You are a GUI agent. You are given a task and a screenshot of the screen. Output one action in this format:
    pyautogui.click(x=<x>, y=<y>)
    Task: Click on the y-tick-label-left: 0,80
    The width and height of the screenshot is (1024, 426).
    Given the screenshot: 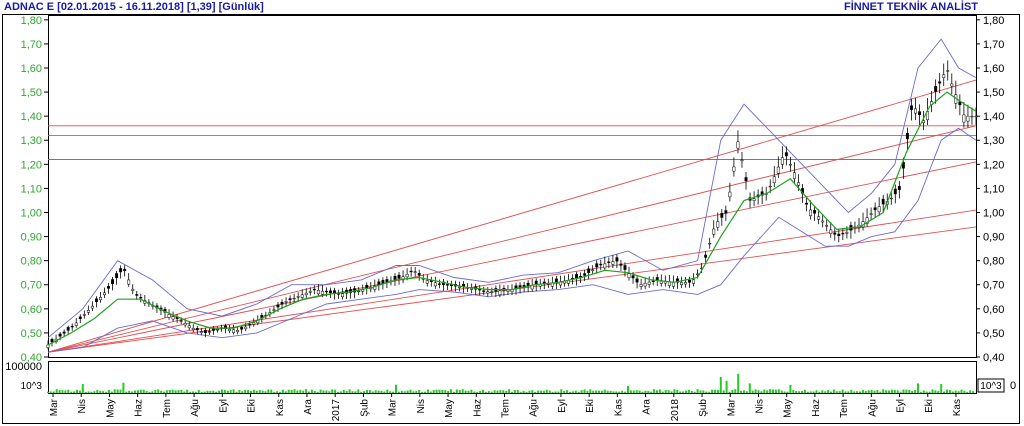 What is the action you would take?
    pyautogui.click(x=31, y=262)
    